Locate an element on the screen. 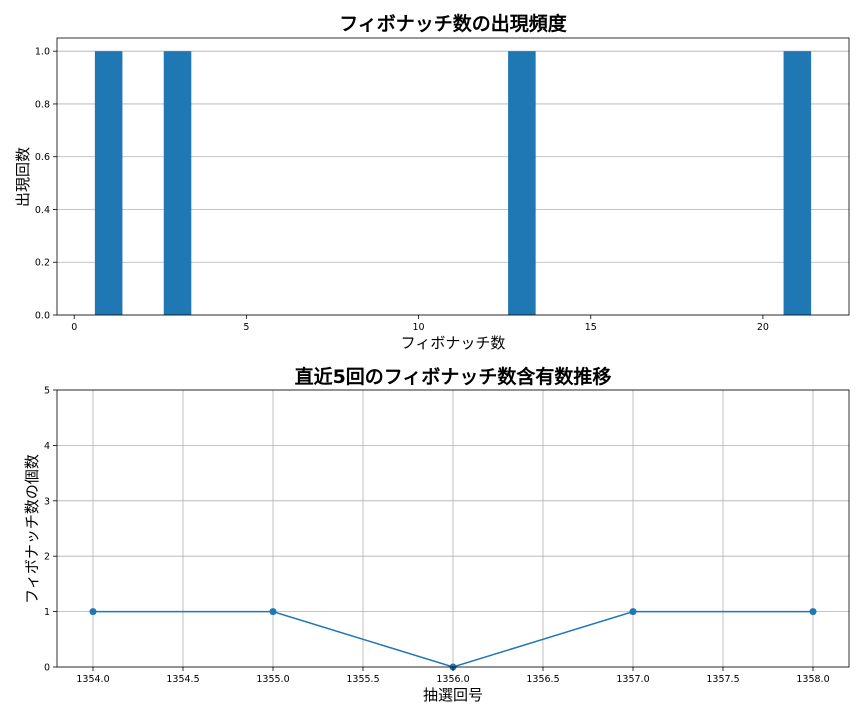 This screenshot has height=720, width=864. chart1-y-tick-label: 0.6 is located at coordinates (42, 157).